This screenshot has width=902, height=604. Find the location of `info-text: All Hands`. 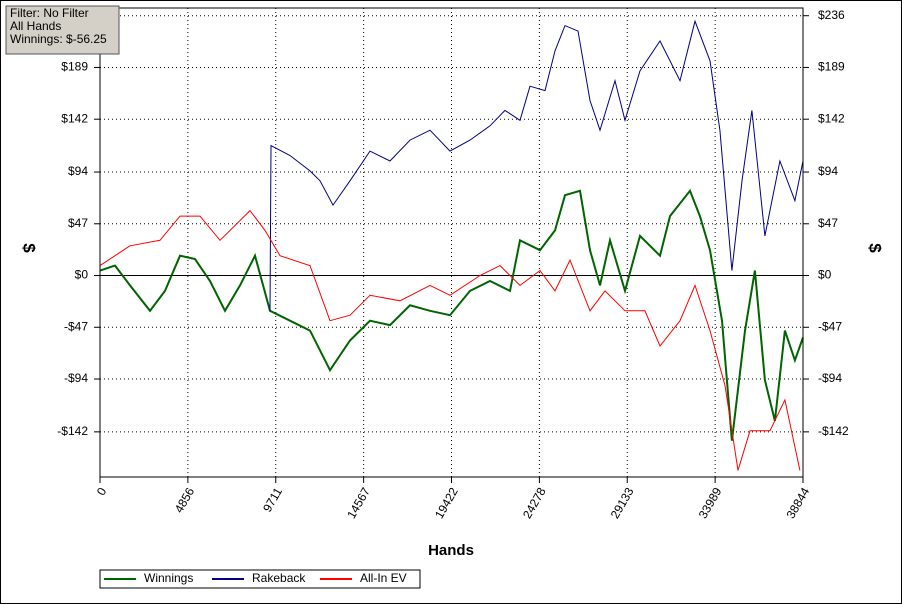

info-text: All Hands is located at coordinates (35, 26).